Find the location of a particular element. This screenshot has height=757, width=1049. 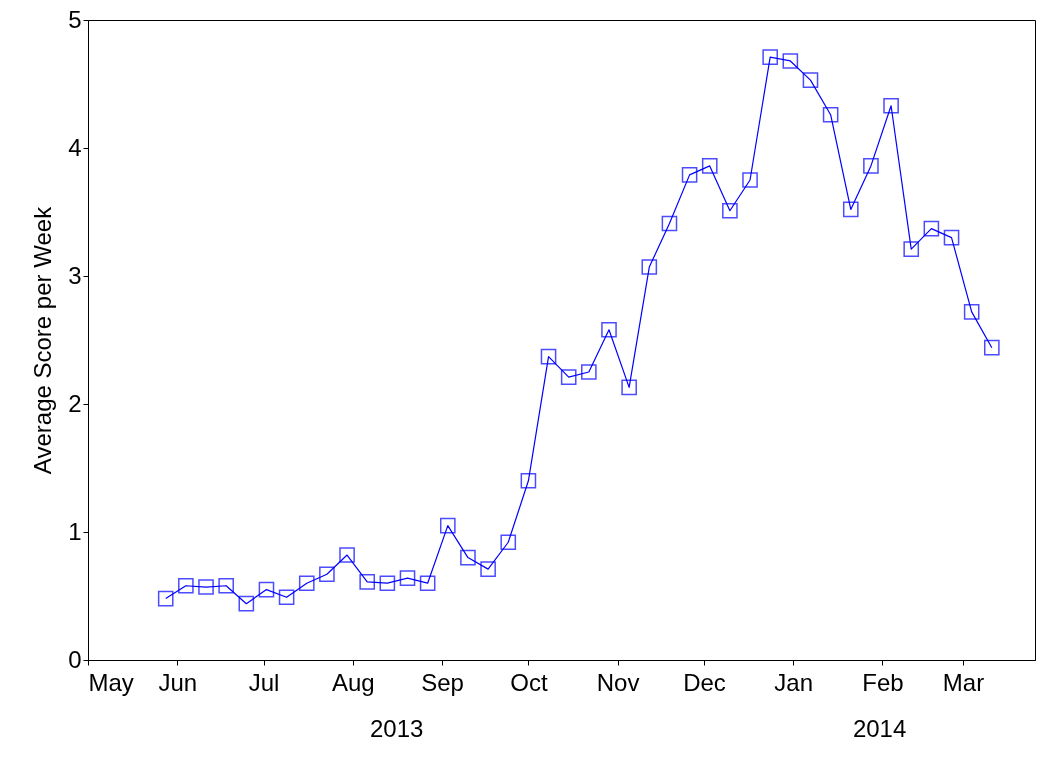

text: 2013 is located at coordinates (397, 728).